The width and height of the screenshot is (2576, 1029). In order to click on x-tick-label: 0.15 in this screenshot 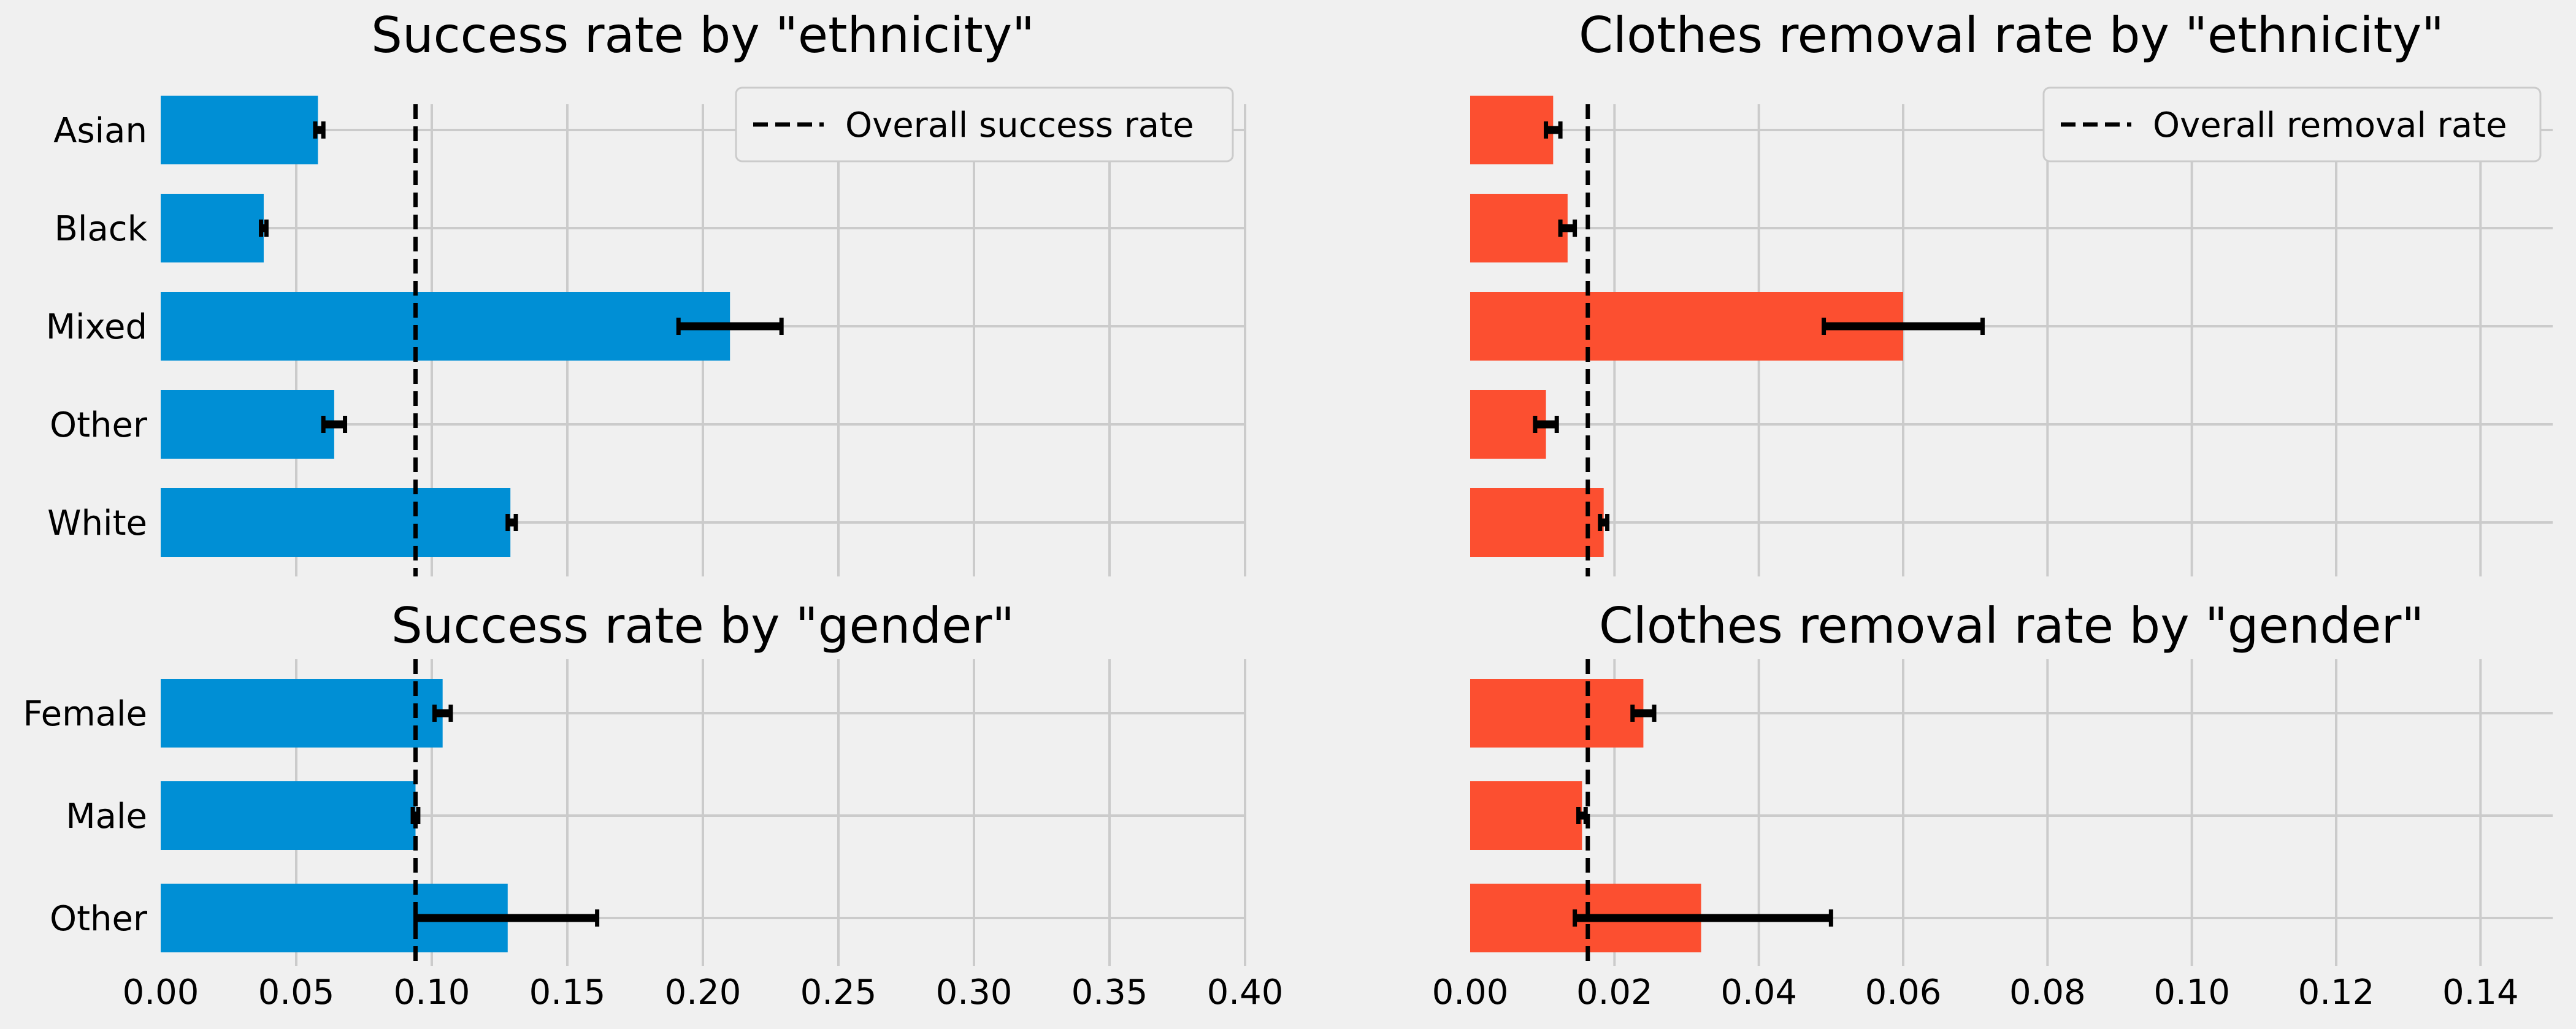, I will do `click(567, 993)`.